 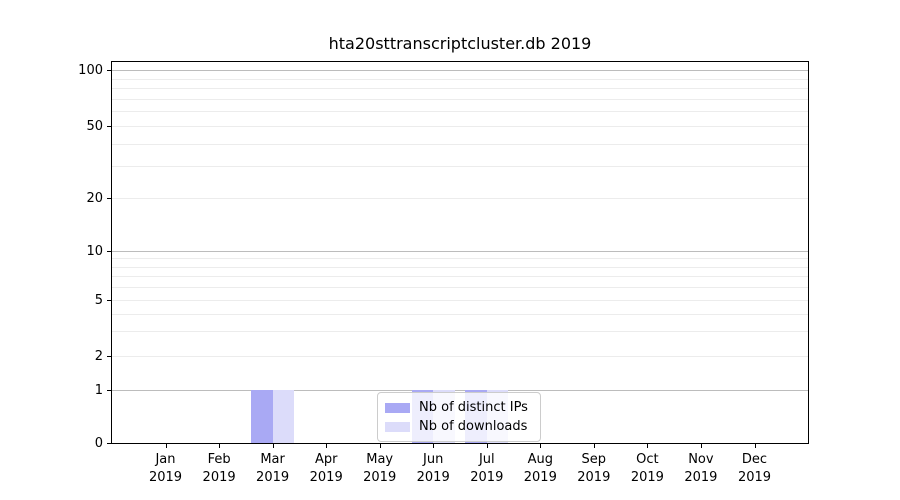 I want to click on x-tick-label-mar: Mar 2019, so click(x=273, y=468).